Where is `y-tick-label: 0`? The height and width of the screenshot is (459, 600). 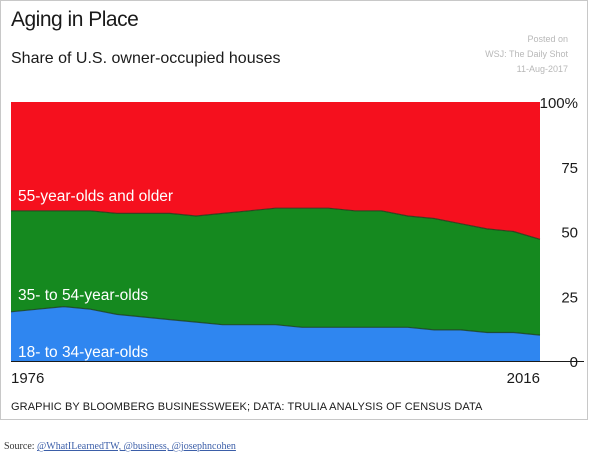 y-tick-label: 0 is located at coordinates (574, 362).